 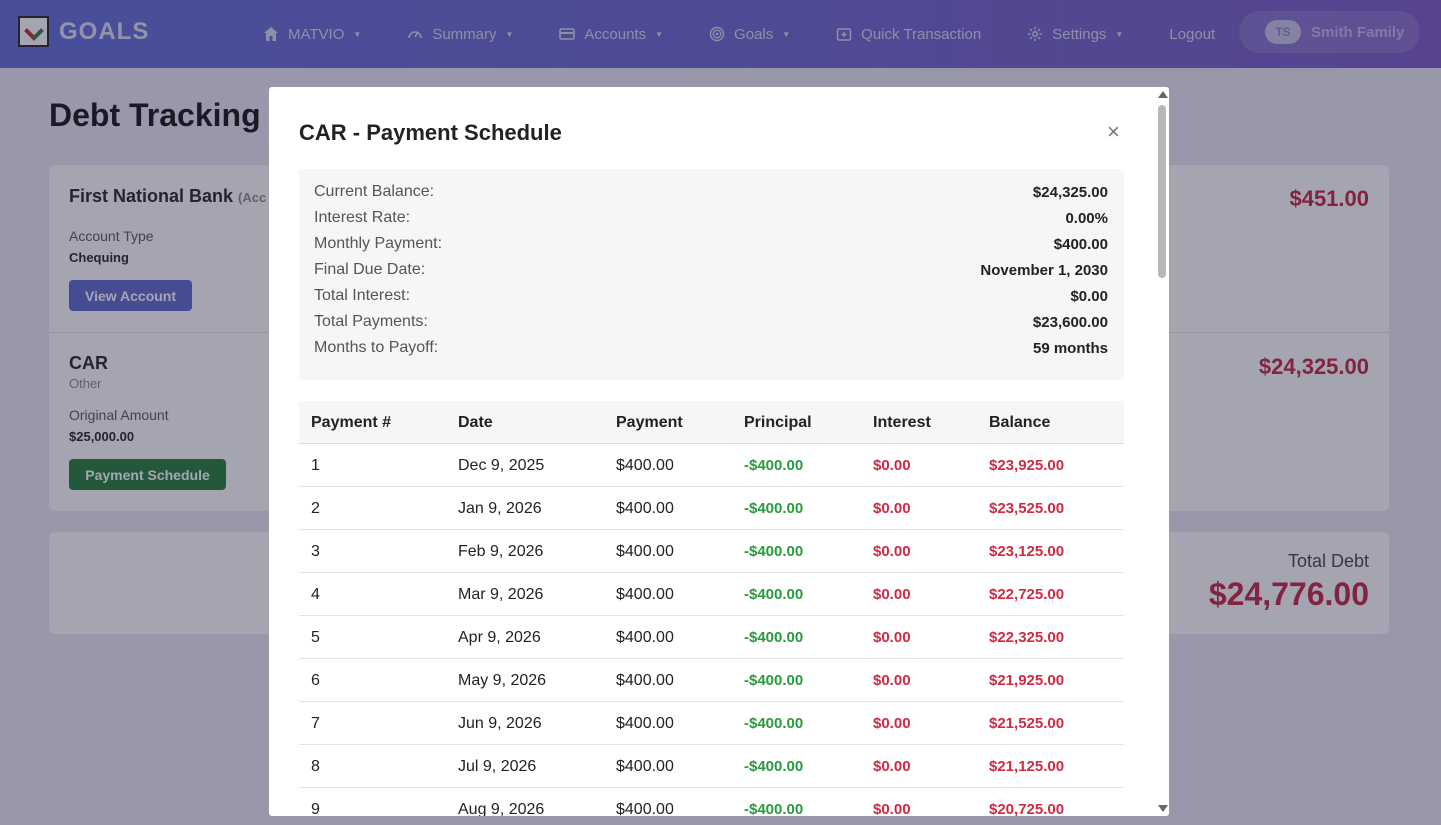 I want to click on bank-account-title: First National Bank (Acc, so click(x=167, y=196).